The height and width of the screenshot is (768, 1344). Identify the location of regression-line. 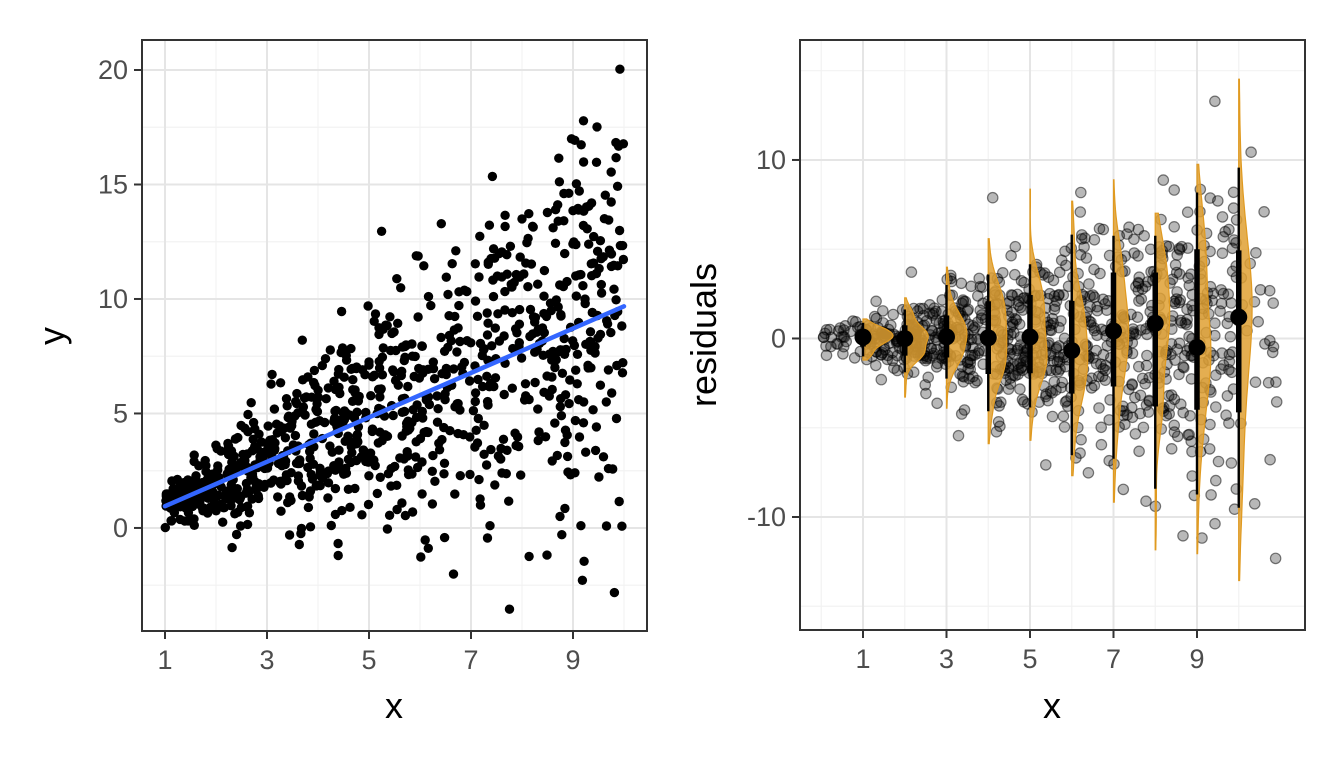
(394, 406).